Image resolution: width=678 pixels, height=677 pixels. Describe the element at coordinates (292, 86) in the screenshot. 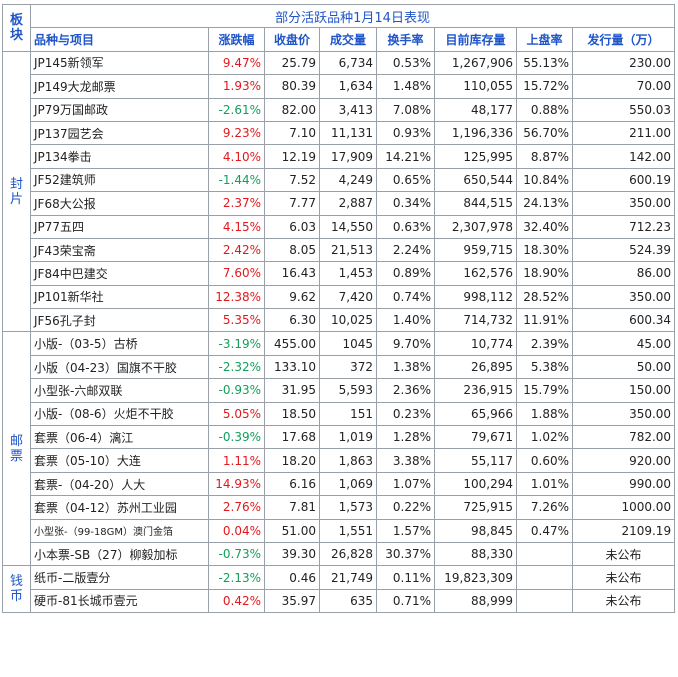

I see `close-price-cell: 80.39` at that location.